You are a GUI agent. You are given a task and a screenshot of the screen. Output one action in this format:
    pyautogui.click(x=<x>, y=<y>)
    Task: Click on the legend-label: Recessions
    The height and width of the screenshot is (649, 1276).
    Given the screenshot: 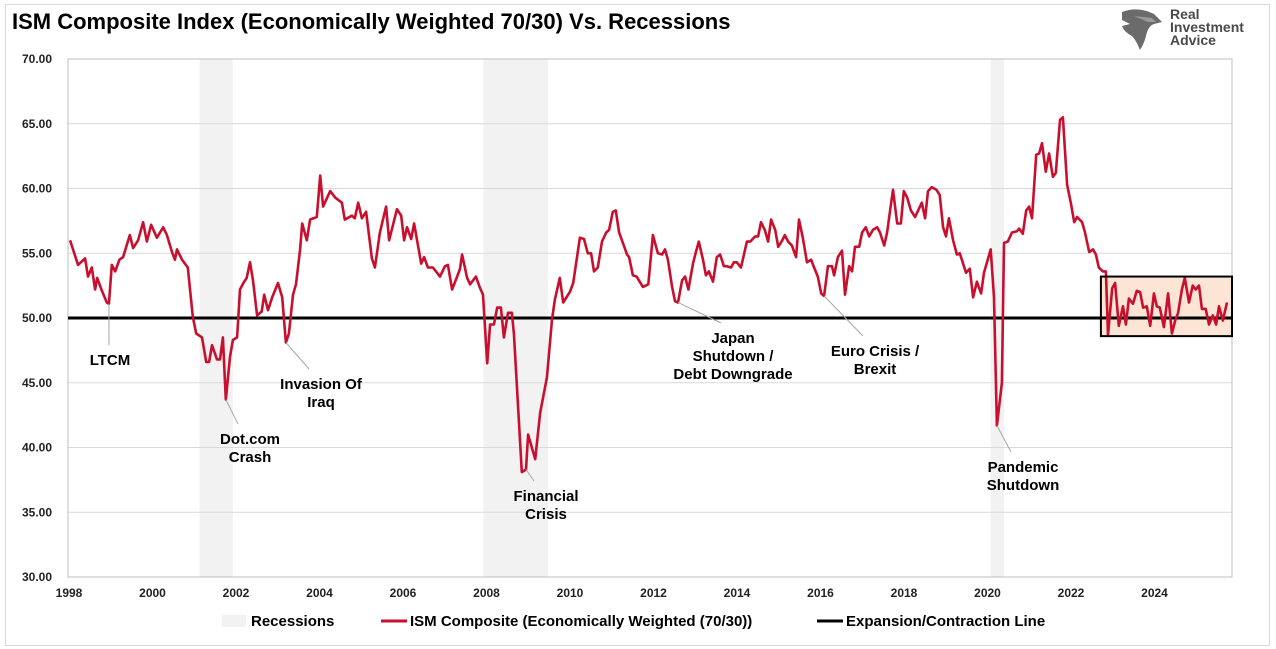 What is the action you would take?
    pyautogui.click(x=292, y=621)
    